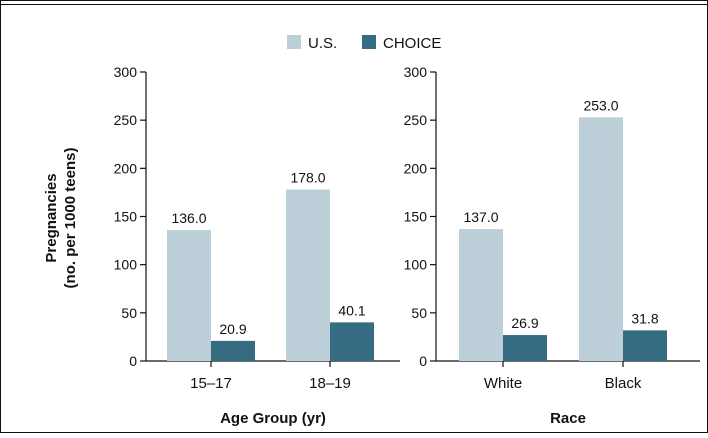 This screenshot has width=708, height=438. I want to click on x-category-label: Black, so click(623, 383).